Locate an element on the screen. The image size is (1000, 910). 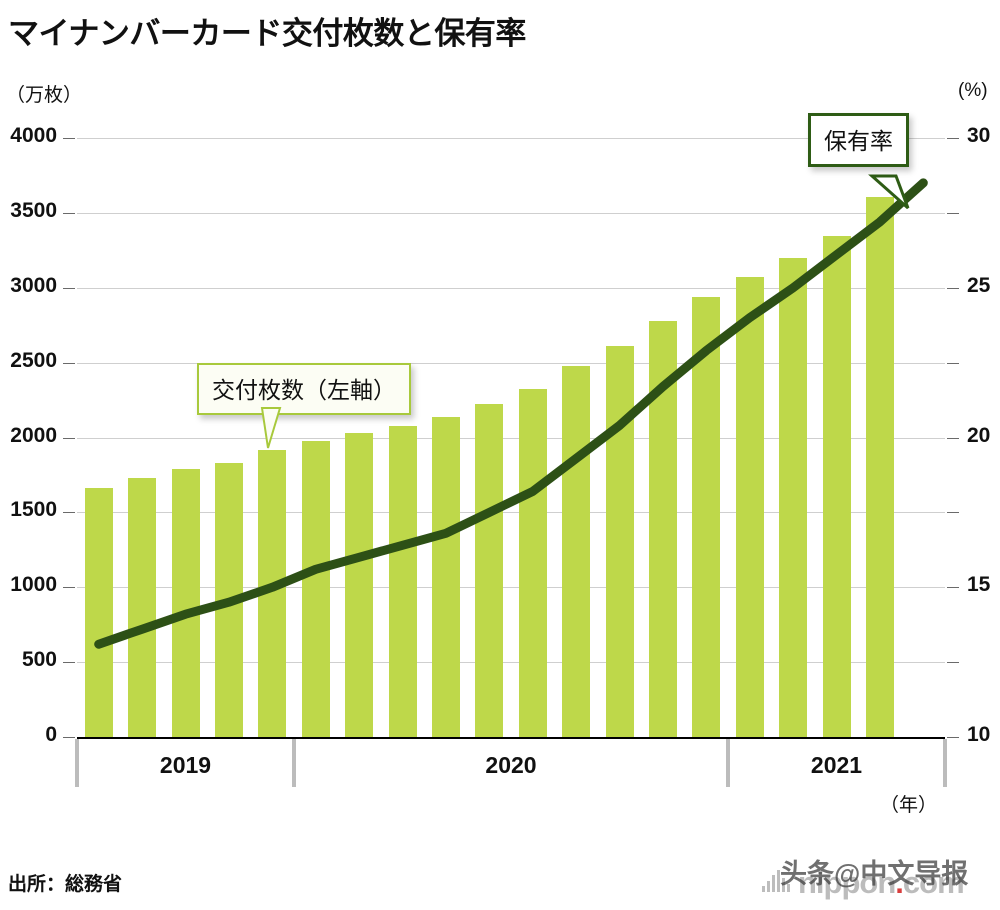
left-axis-tick-label: 2000 is located at coordinates (33, 435).